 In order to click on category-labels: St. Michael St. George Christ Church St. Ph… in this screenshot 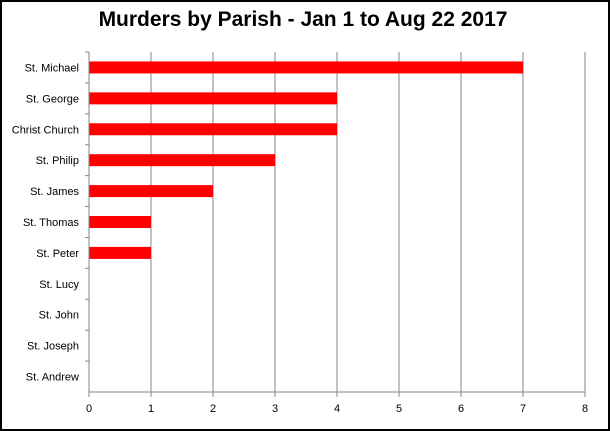, I will do `click(46, 222)`.